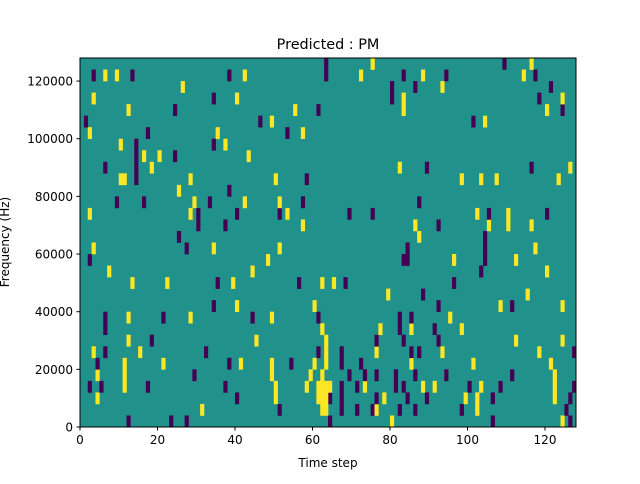 The height and width of the screenshot is (484, 640). I want to click on x-axis: 0 20 40 60 80 100 120, so click(316, 437).